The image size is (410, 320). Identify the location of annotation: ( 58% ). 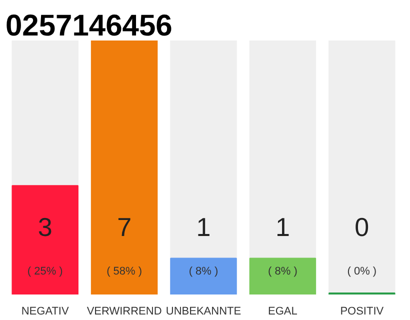
(124, 272).